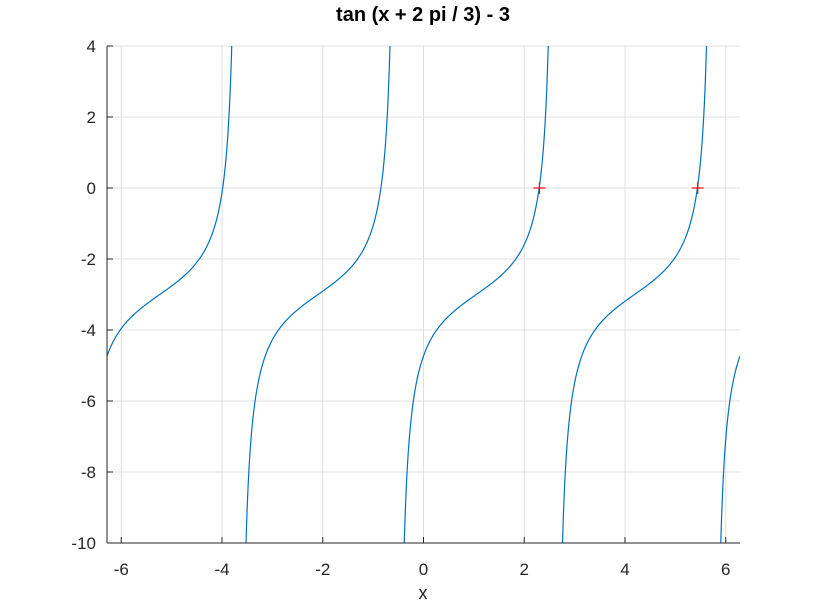  What do you see at coordinates (121, 569) in the screenshot?
I see `x-tick-label: -6` at bounding box center [121, 569].